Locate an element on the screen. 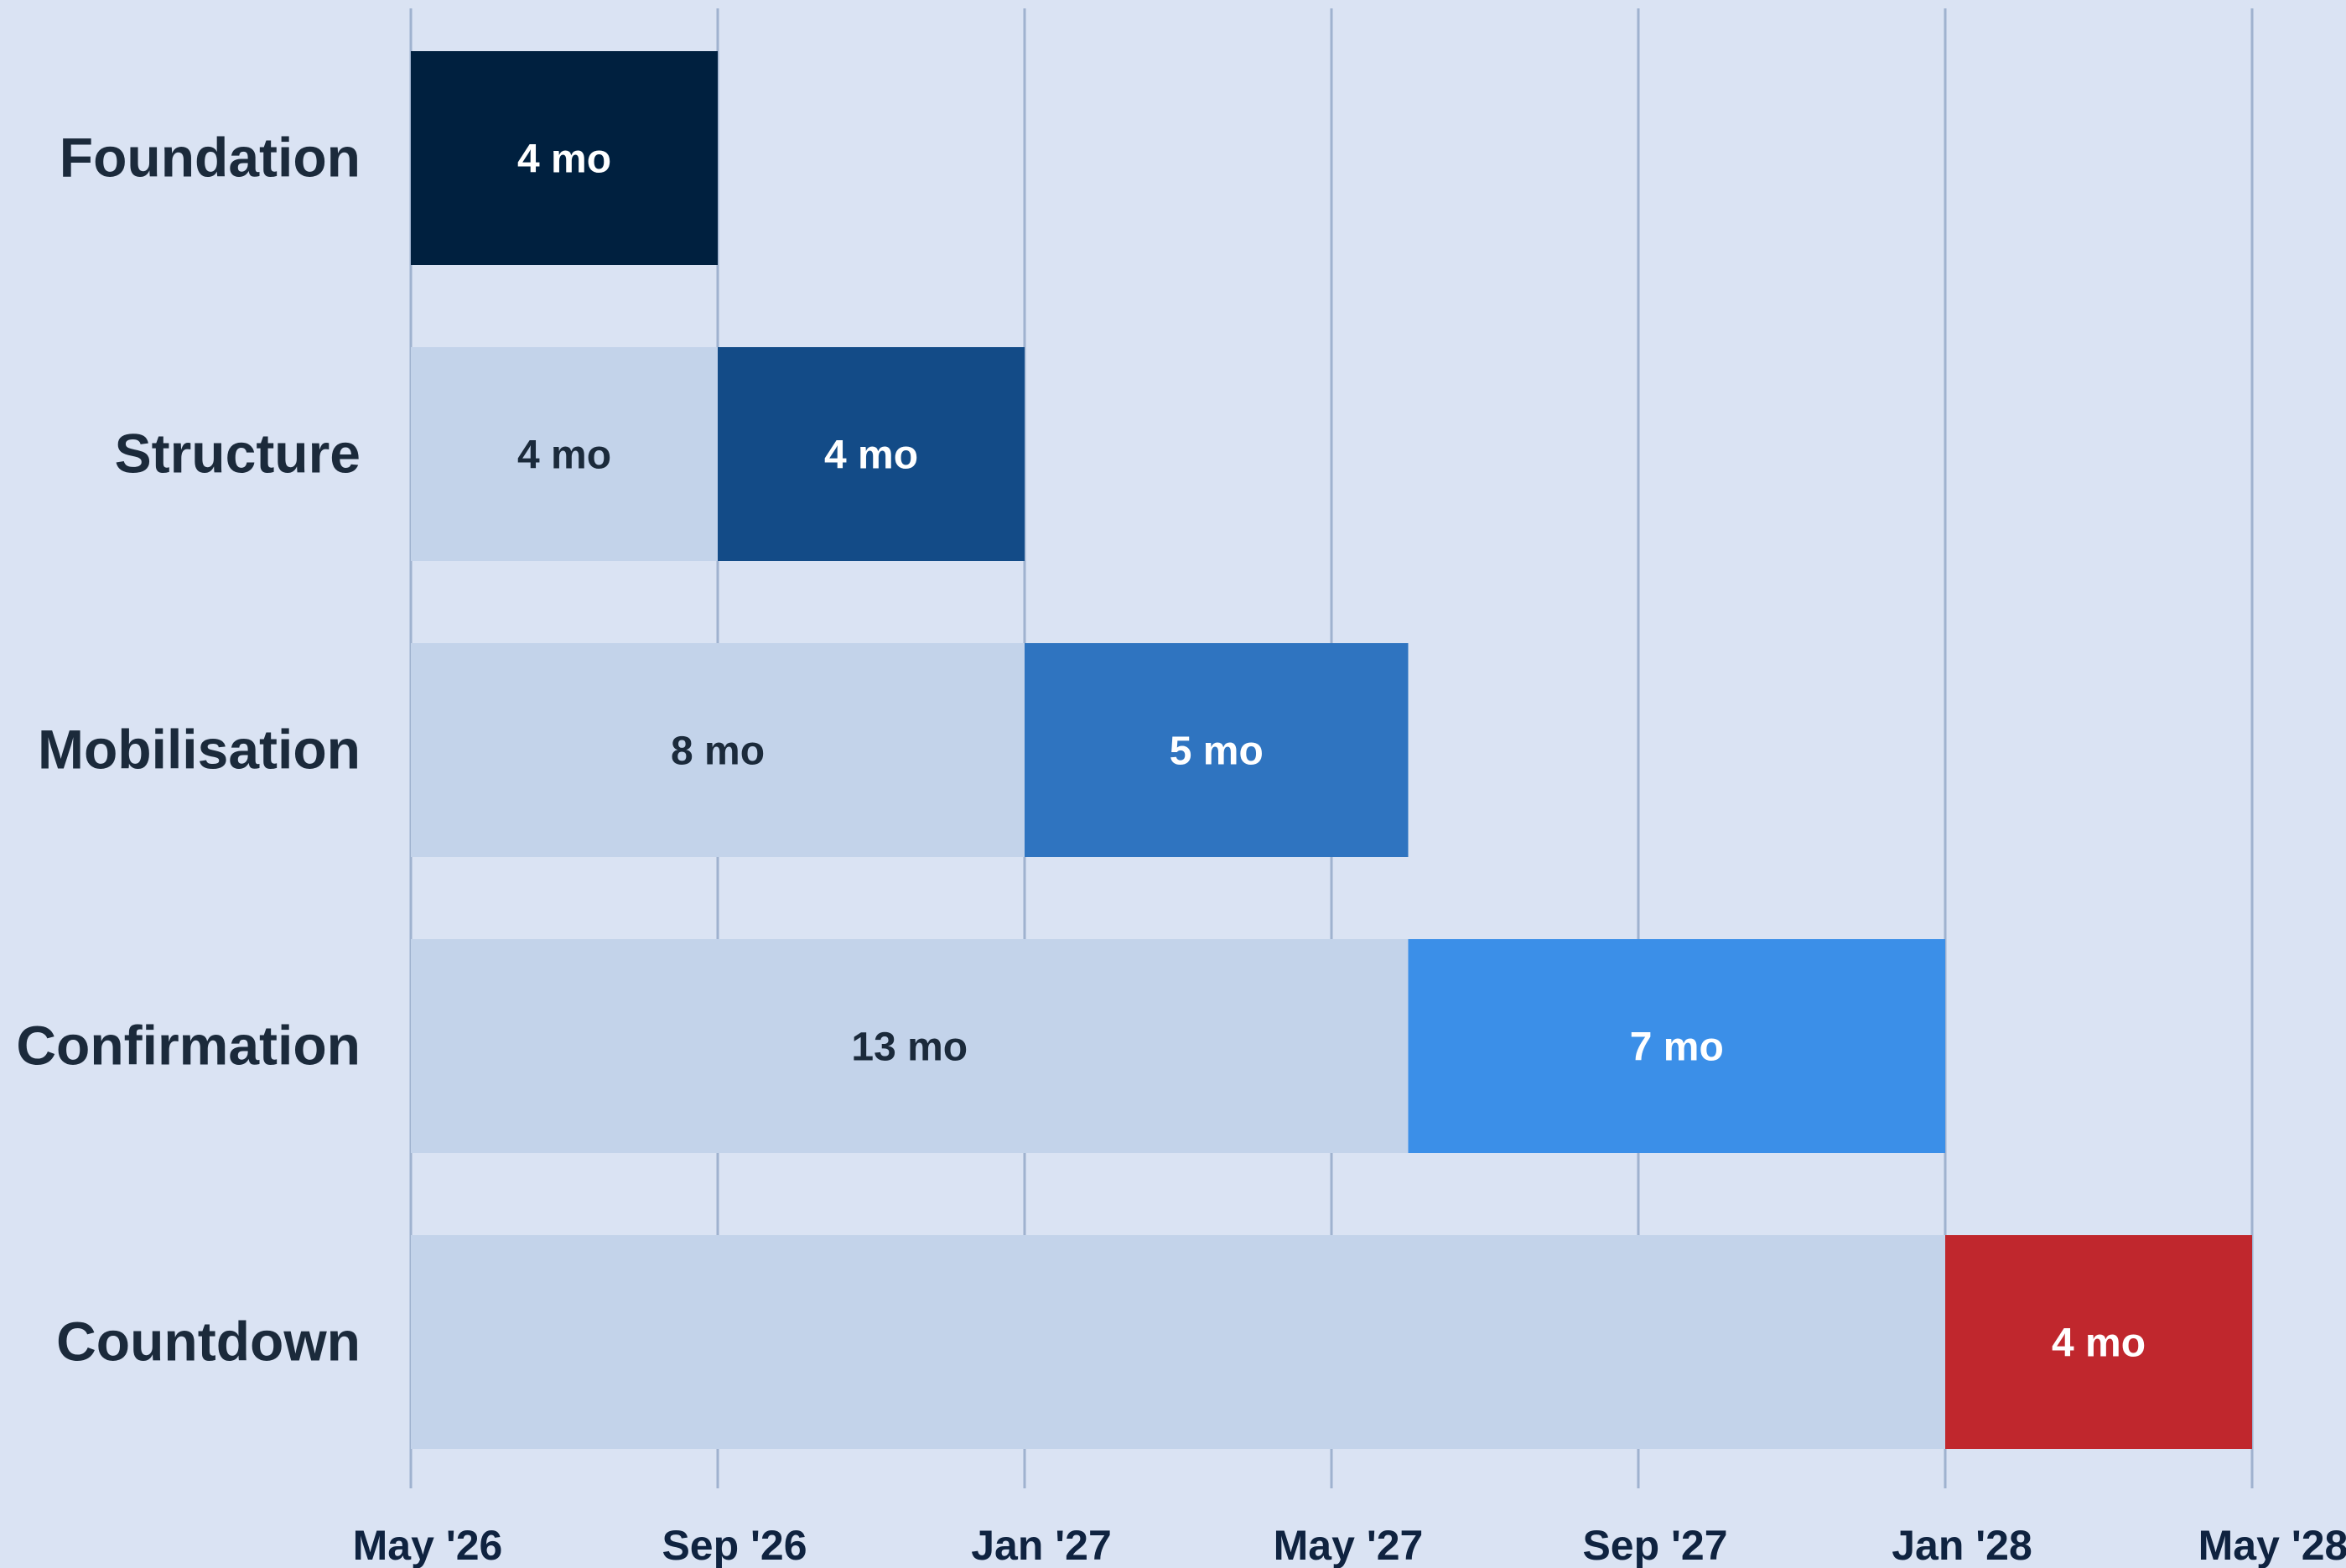 Image resolution: width=2346 pixels, height=1568 pixels. x-tick-label: May '26 is located at coordinates (428, 1545).